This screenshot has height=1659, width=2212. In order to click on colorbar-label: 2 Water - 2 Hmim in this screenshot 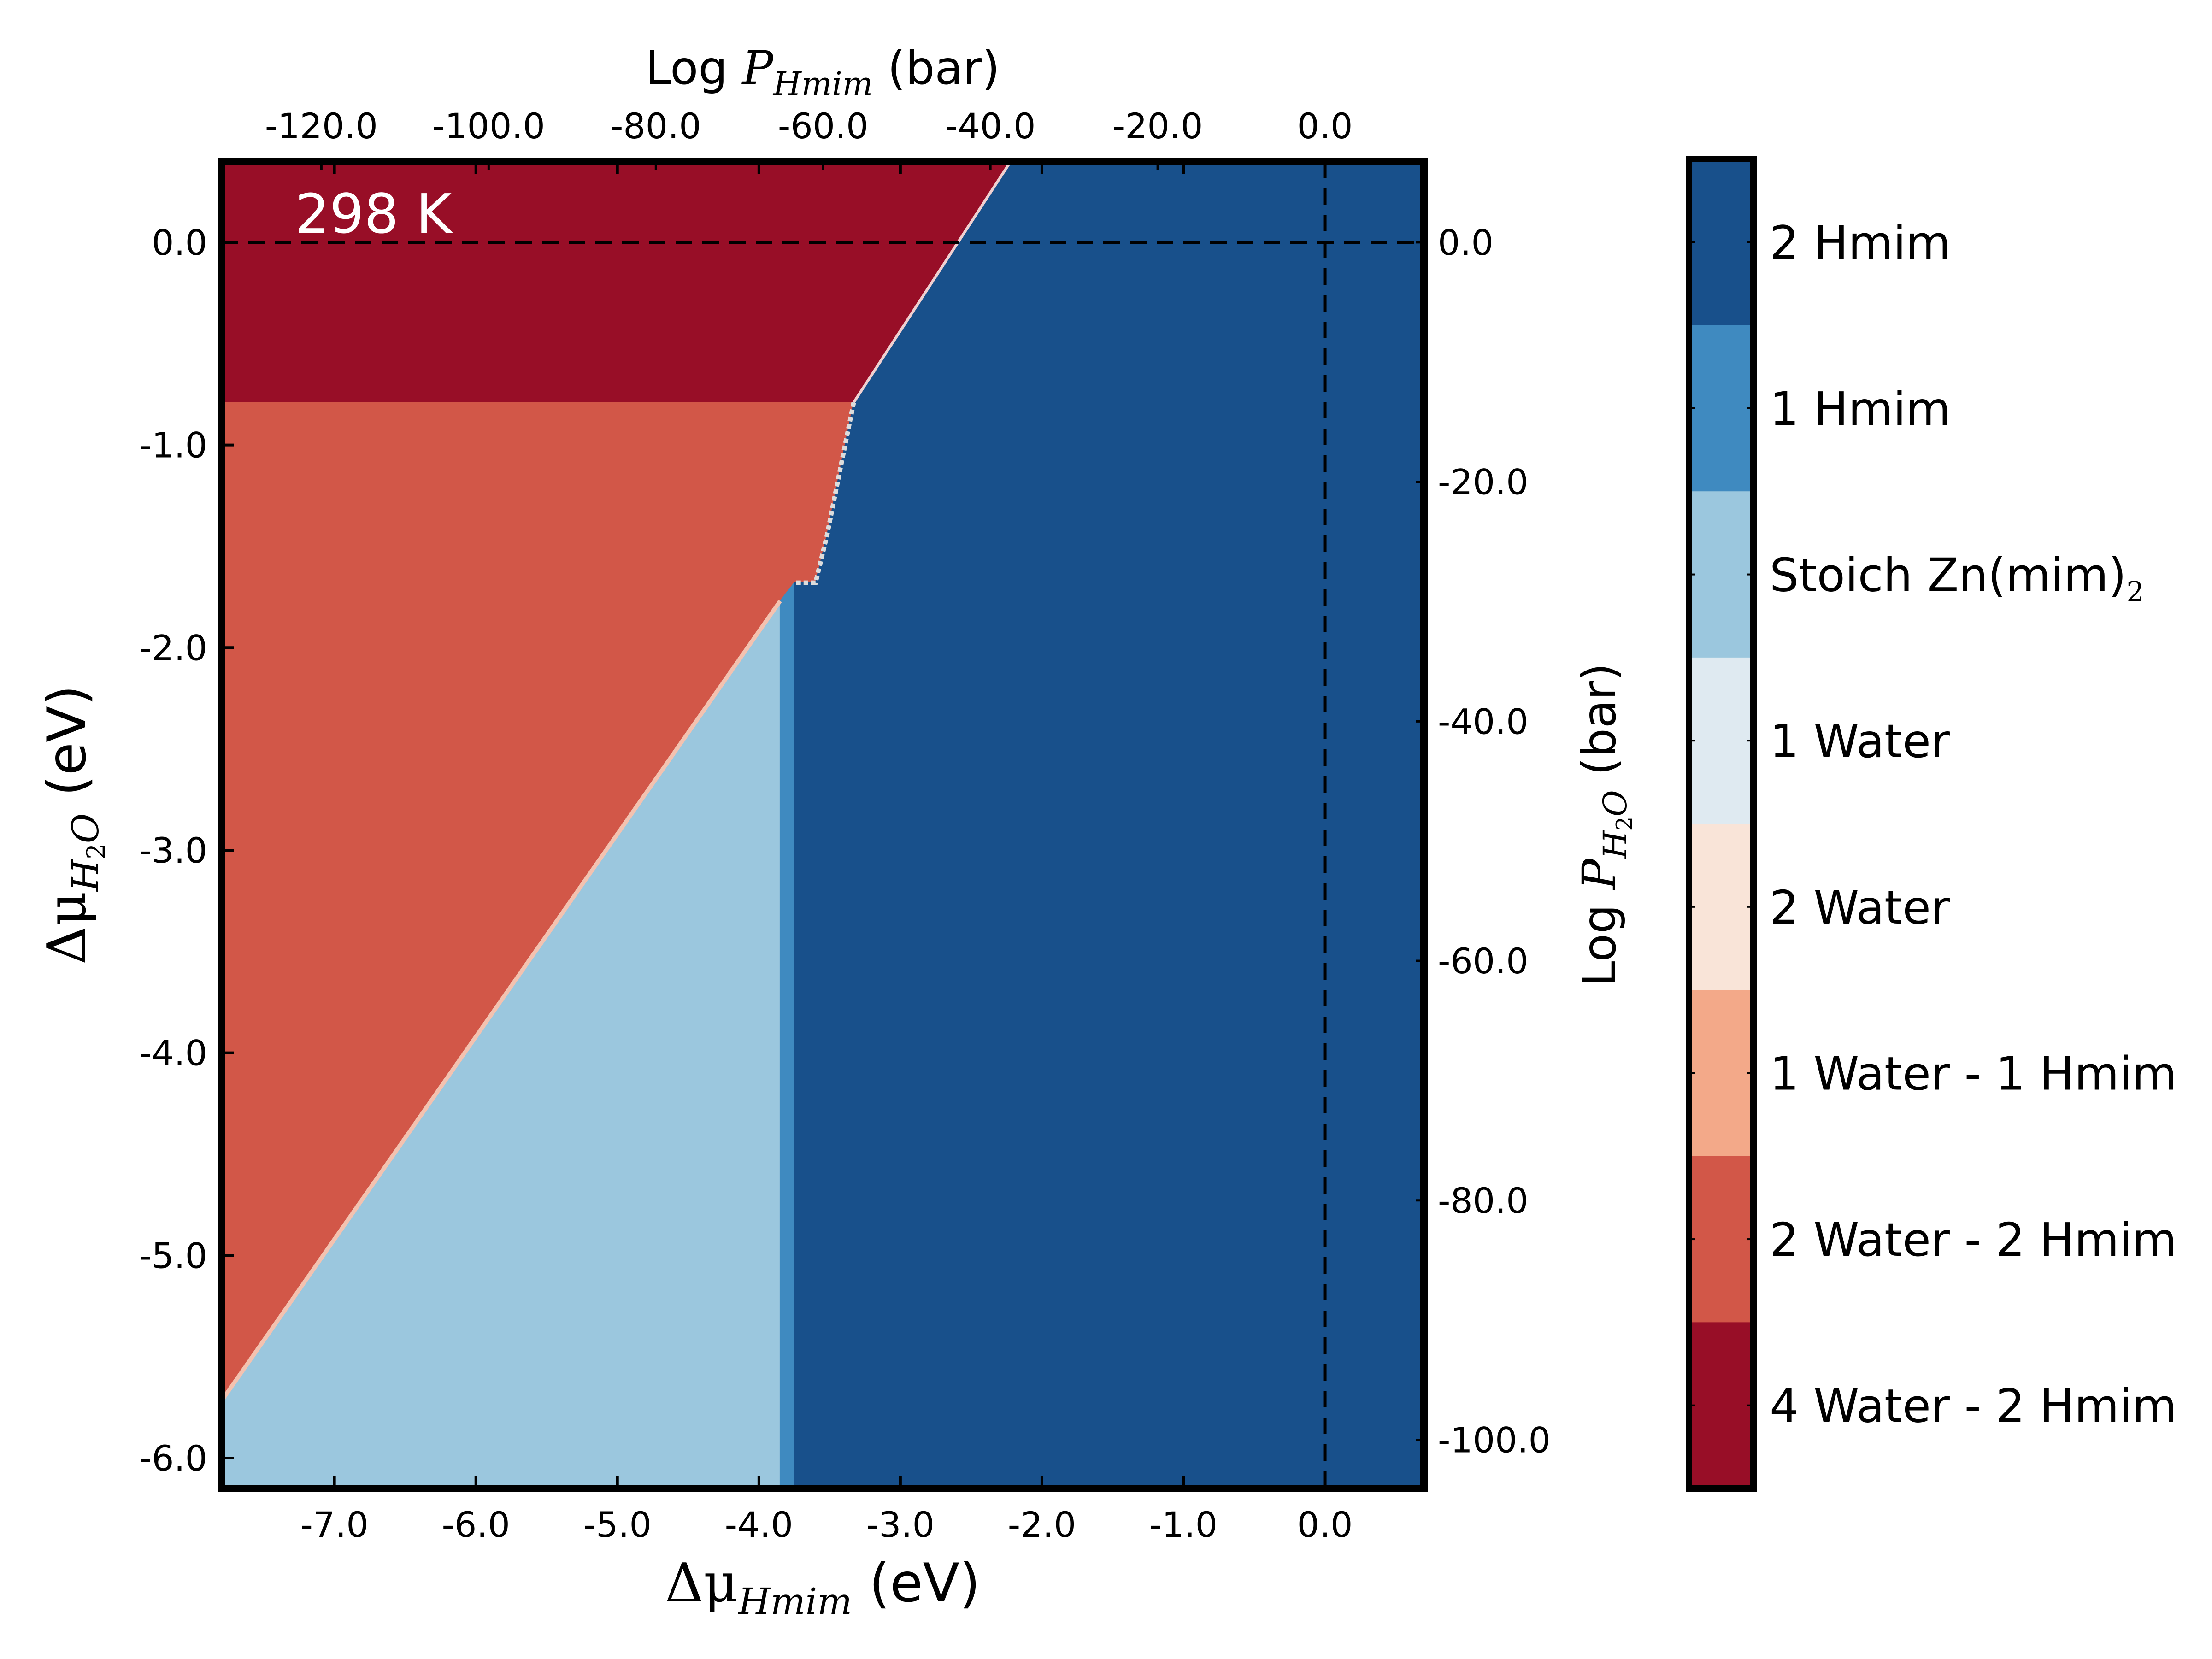, I will do `click(1973, 1240)`.